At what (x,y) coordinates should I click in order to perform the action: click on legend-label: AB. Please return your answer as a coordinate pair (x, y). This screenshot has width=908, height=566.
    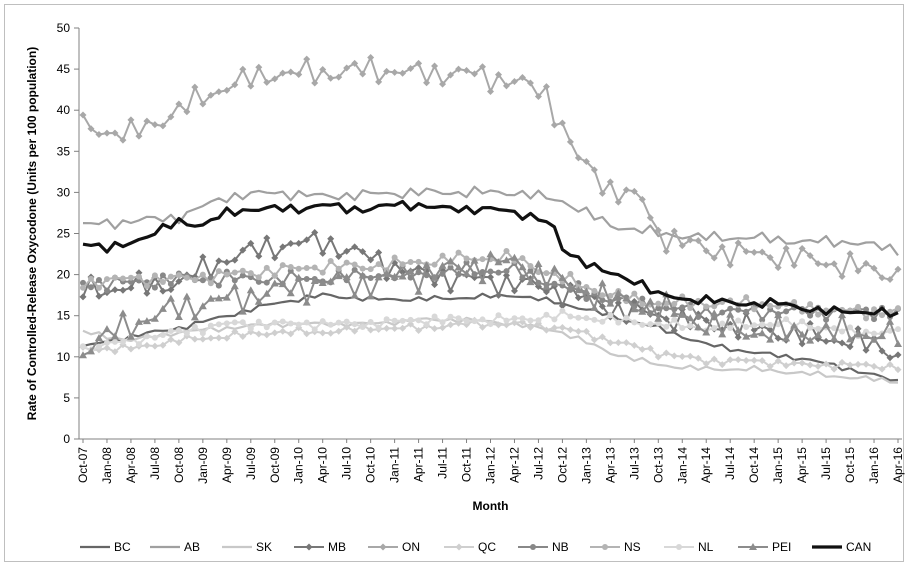
    Looking at the image, I should click on (192, 547).